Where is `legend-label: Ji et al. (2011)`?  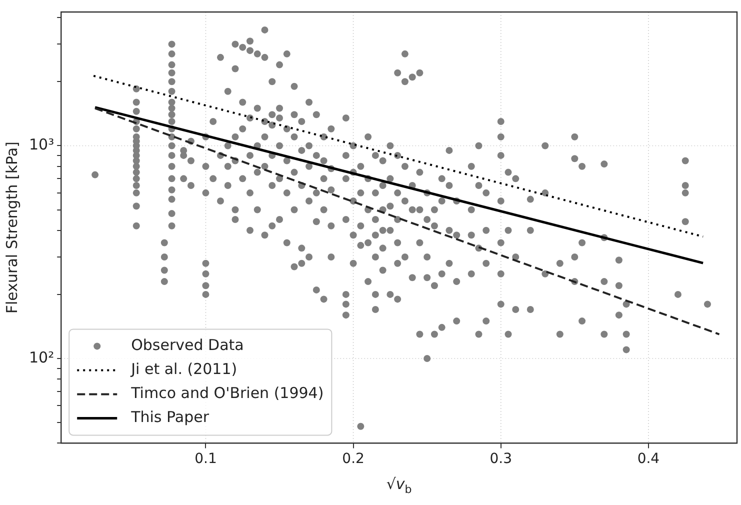
legend-label: Ji et al. (2011) is located at coordinates (184, 369).